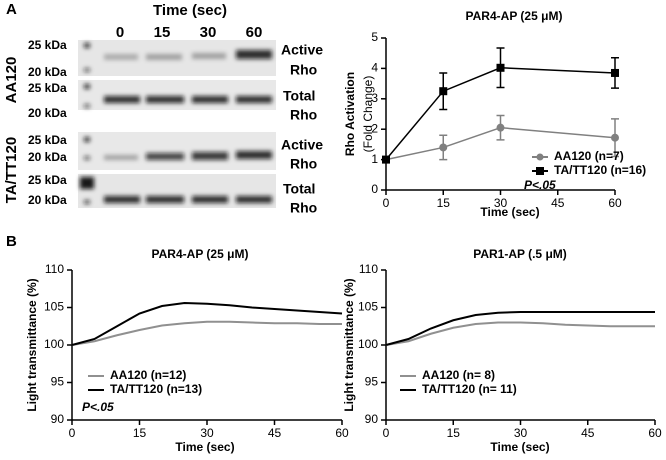  Describe the element at coordinates (374, 189) in the screenshot. I see `y-tick-label: 0` at that location.